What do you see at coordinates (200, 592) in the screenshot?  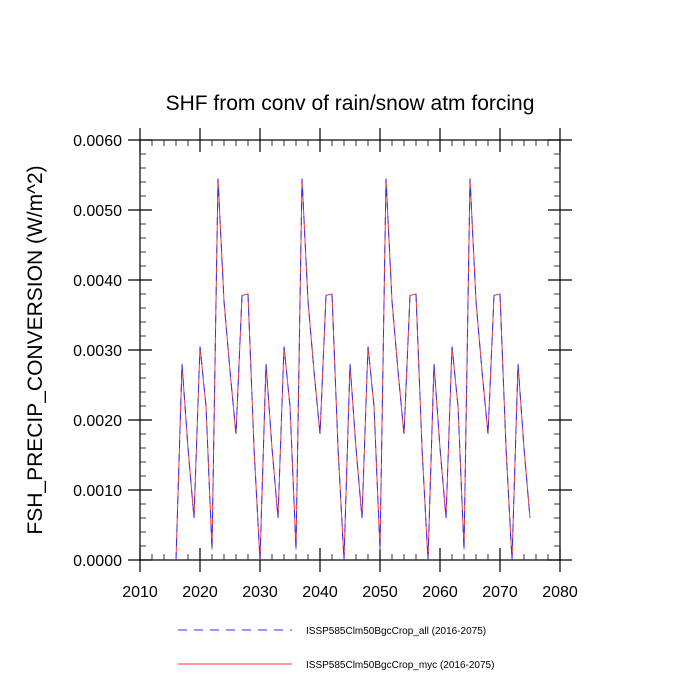 I see `x-tick-label: 2020` at bounding box center [200, 592].